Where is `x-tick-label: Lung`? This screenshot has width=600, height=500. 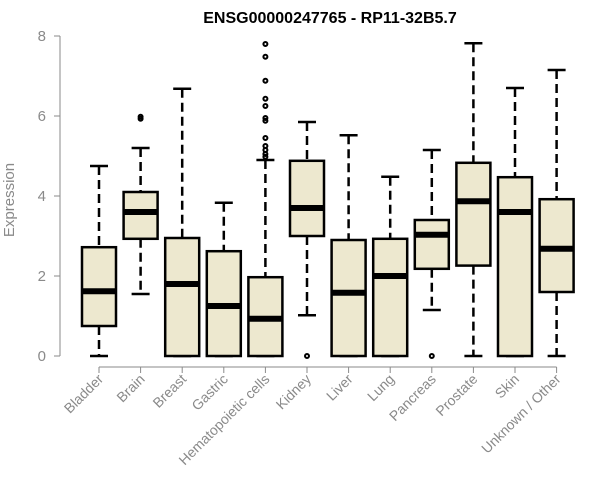 x-tick-label: Lung is located at coordinates (380, 387).